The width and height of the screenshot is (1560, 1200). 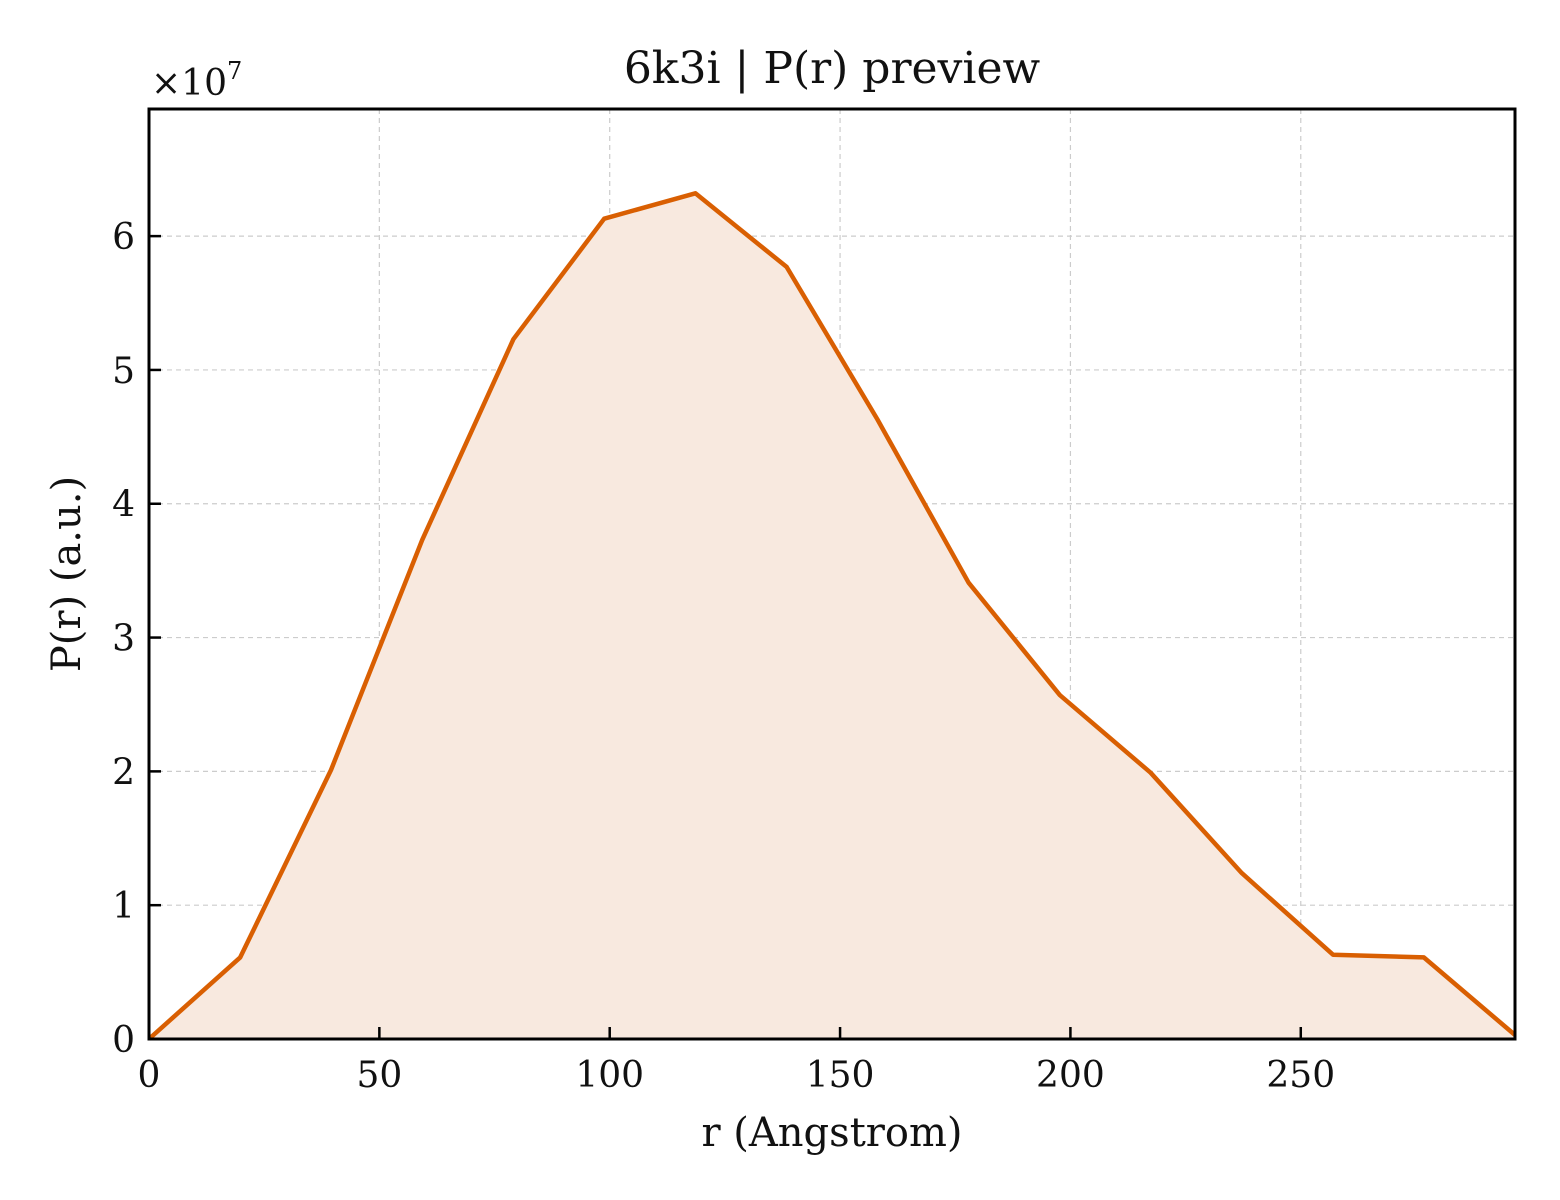 I want to click on x-tick-label: 250, so click(x=1300, y=1075).